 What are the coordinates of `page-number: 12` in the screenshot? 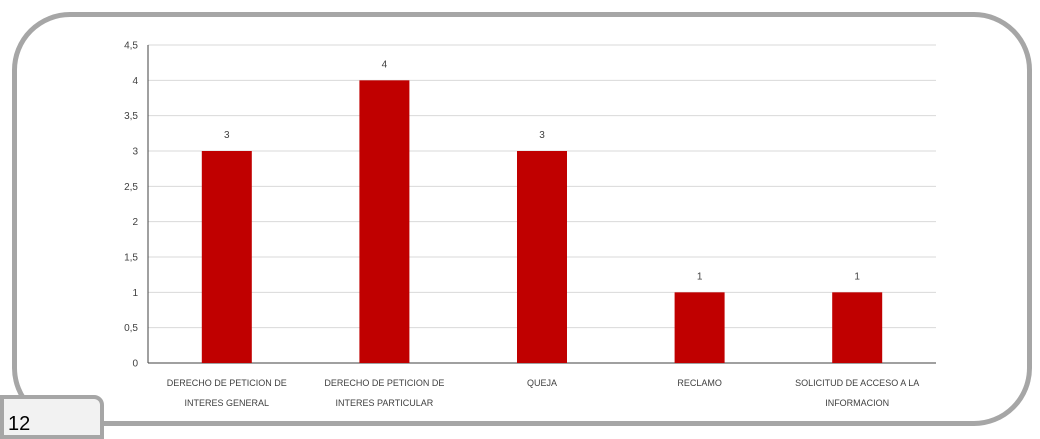 It's located at (19, 424).